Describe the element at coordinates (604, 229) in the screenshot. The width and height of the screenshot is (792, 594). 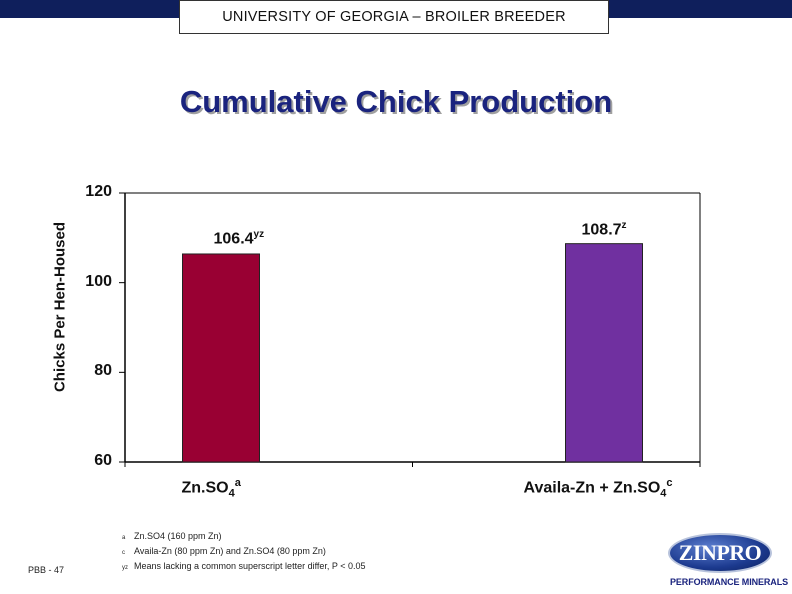
I see `data-label: 108.7z` at that location.